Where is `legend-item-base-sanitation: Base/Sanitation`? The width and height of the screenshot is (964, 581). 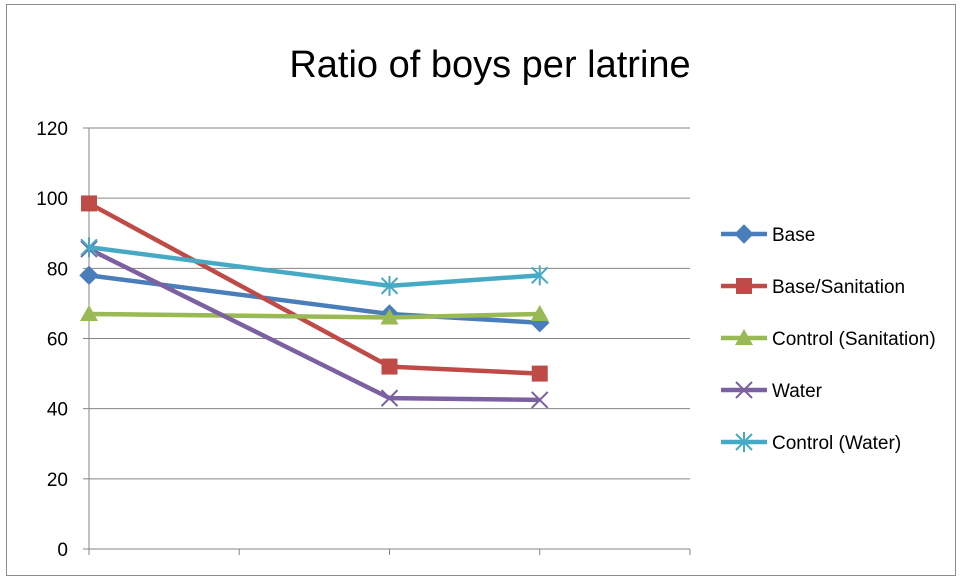 legend-item-base-sanitation: Base/Sanitation is located at coordinates (813, 287).